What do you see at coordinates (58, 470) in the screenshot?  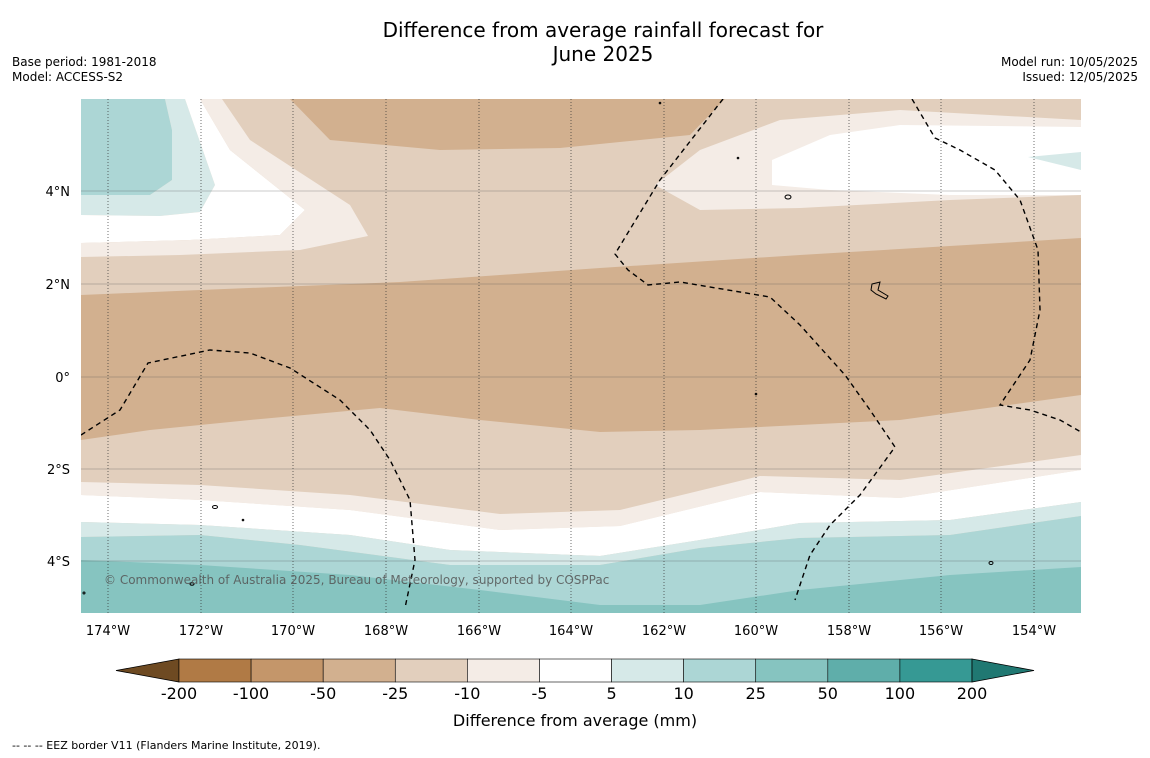 I see `lat-label-2s: 2°S` at bounding box center [58, 470].